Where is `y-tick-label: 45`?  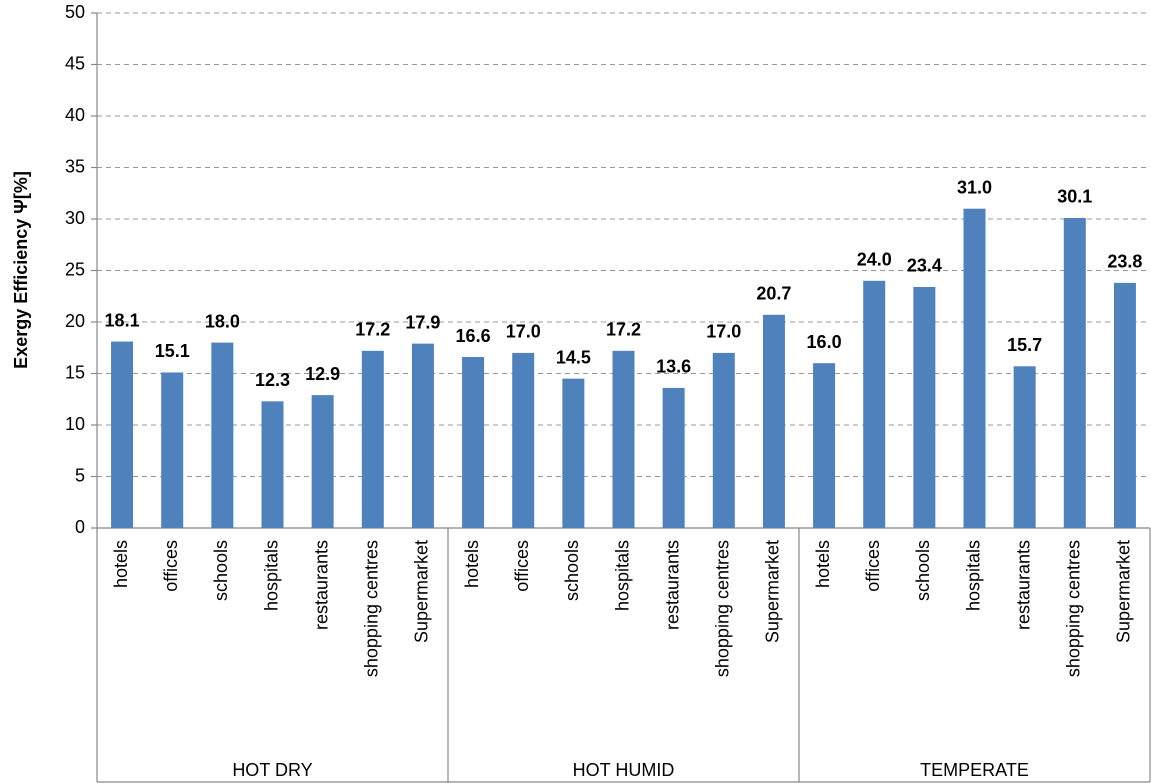
y-tick-label: 45 is located at coordinates (75, 63).